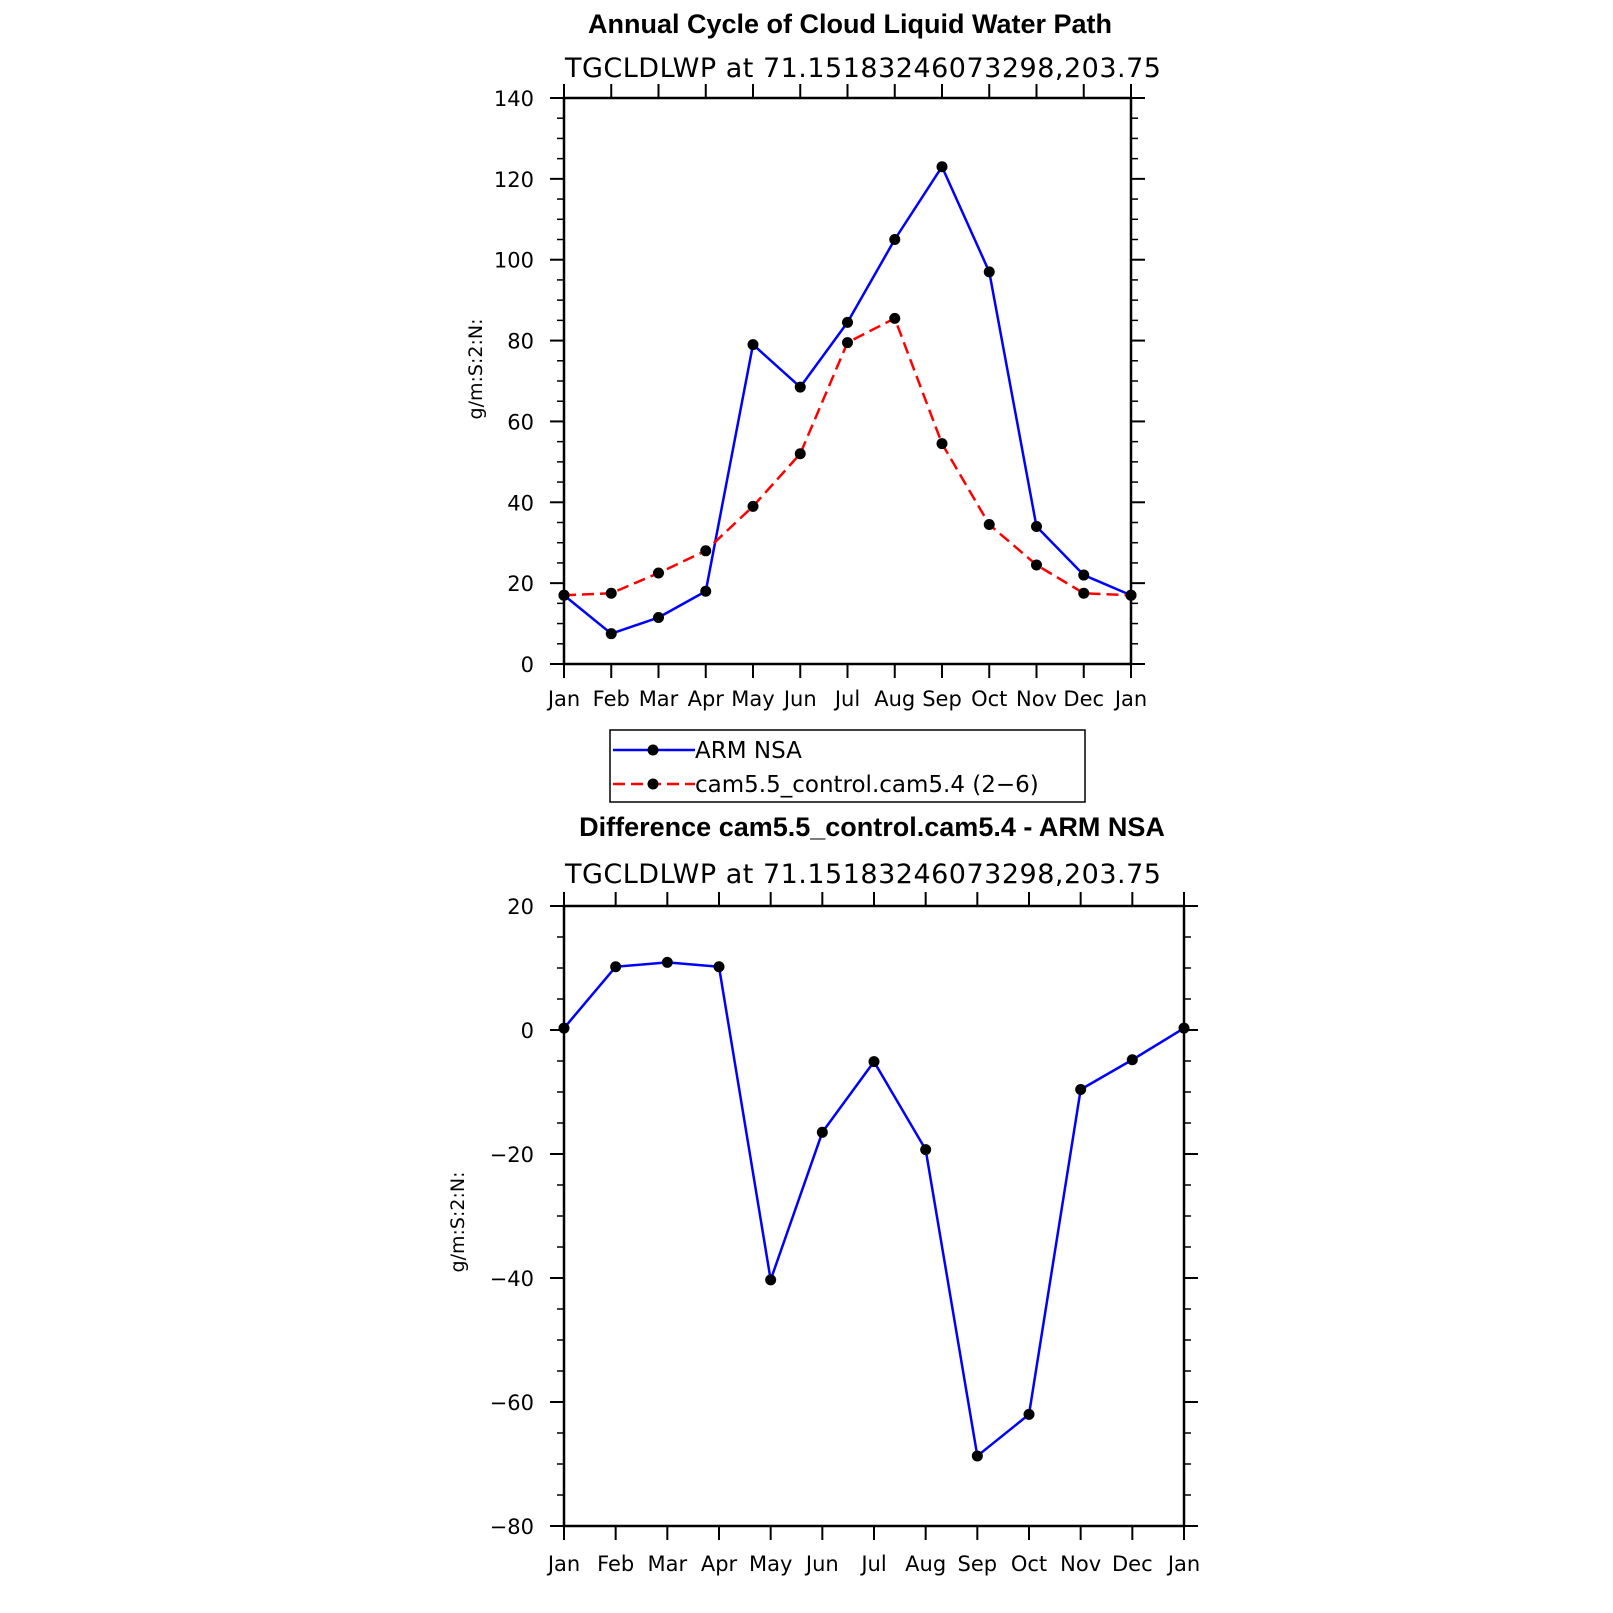 This screenshot has height=1613, width=1613. What do you see at coordinates (476, 369) in the screenshot?
I see `chart-1-ylabel: g/m:S:2:N:` at bounding box center [476, 369].